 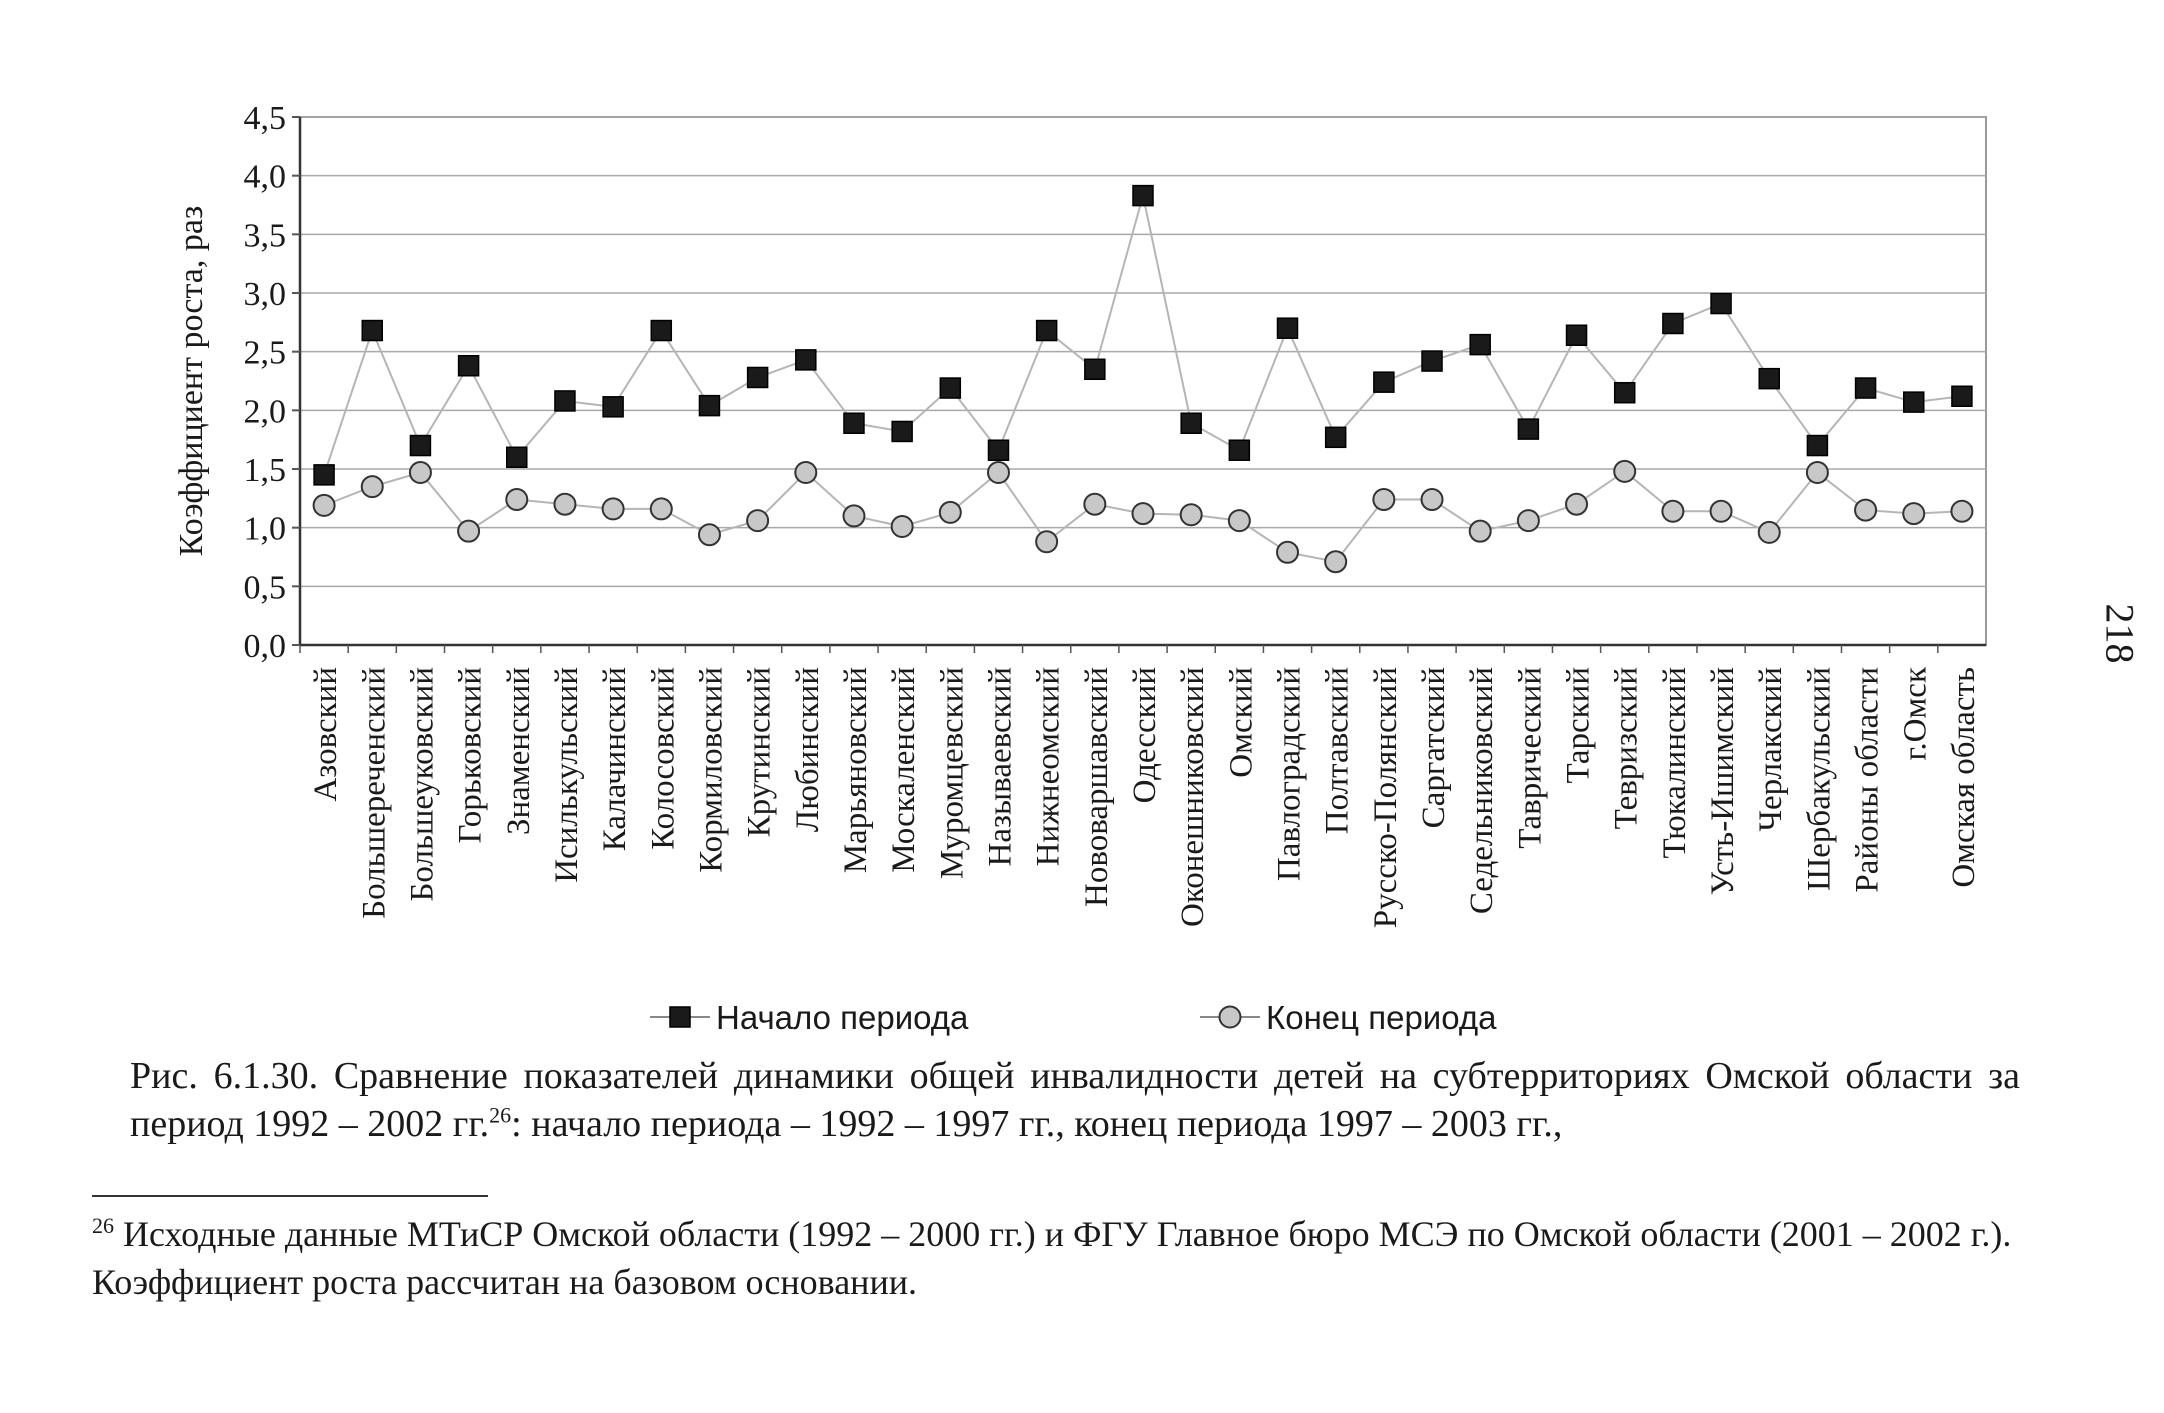 What do you see at coordinates (265, 294) in the screenshot?
I see `y-tick-label: 3,0` at bounding box center [265, 294].